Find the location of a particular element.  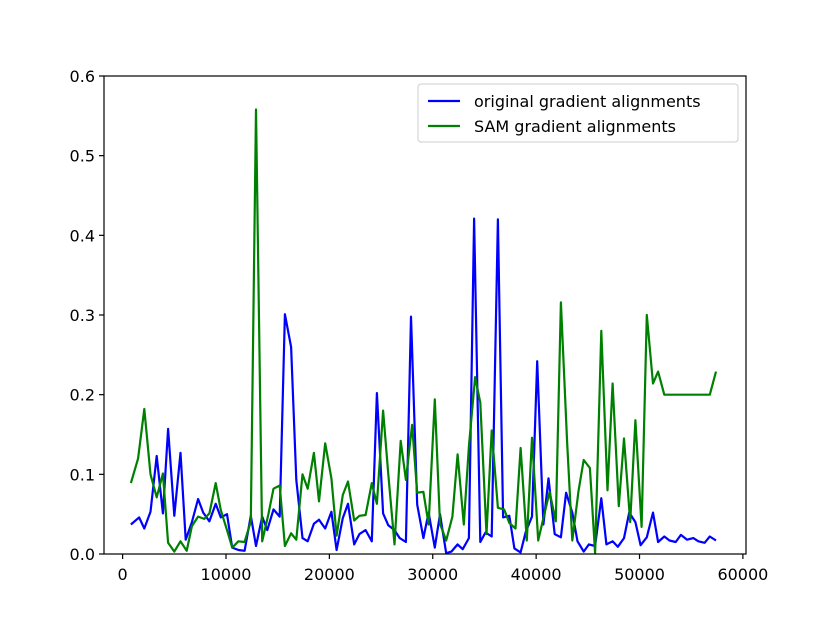

x-axis: 0 10000 20000 30000 40000 50000 60000 is located at coordinates (443, 569).